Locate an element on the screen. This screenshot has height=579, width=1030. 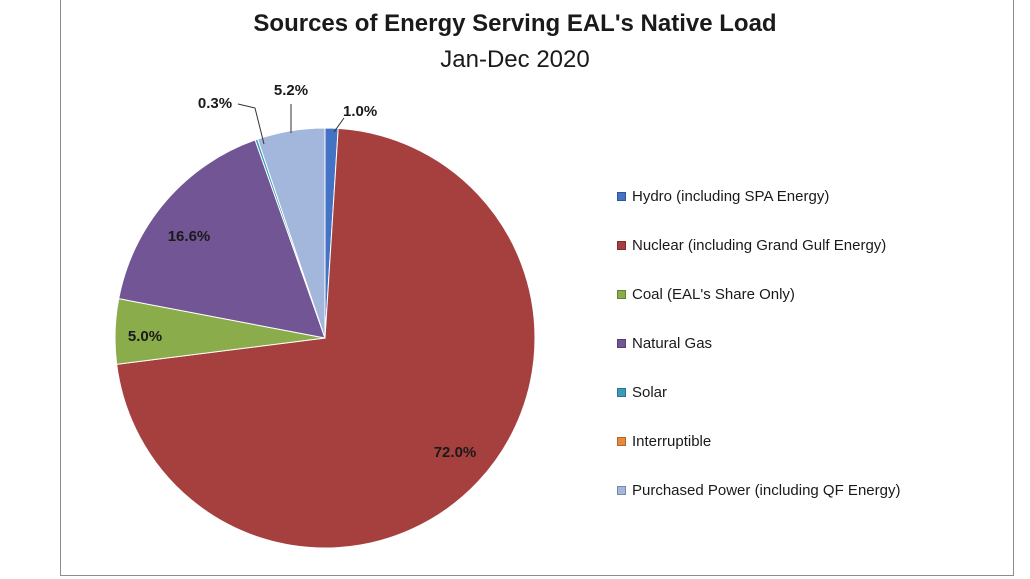
legend-label: Coal (EAL's Share Only) is located at coordinates (713, 294).